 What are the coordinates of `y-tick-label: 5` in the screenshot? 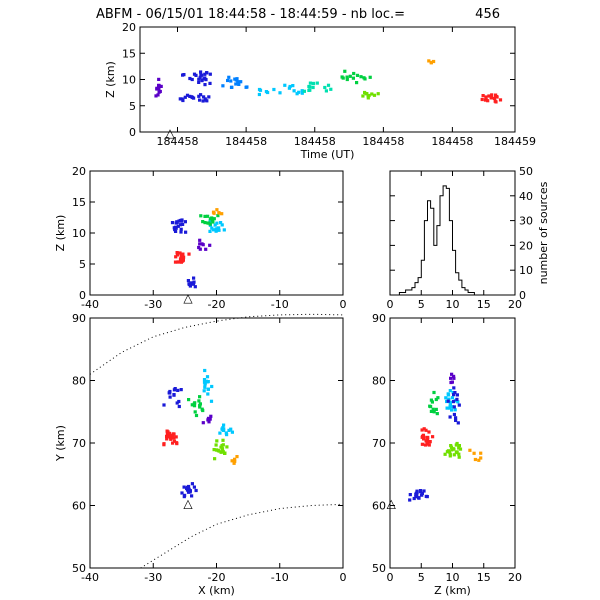 It's located at (82, 264).